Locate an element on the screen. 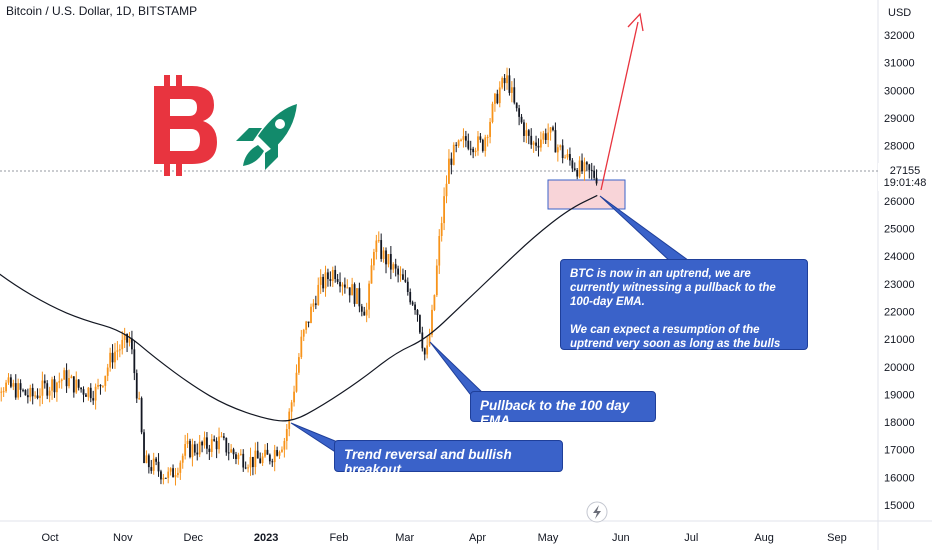  price-axis-label: 15000 is located at coordinates (899, 506).